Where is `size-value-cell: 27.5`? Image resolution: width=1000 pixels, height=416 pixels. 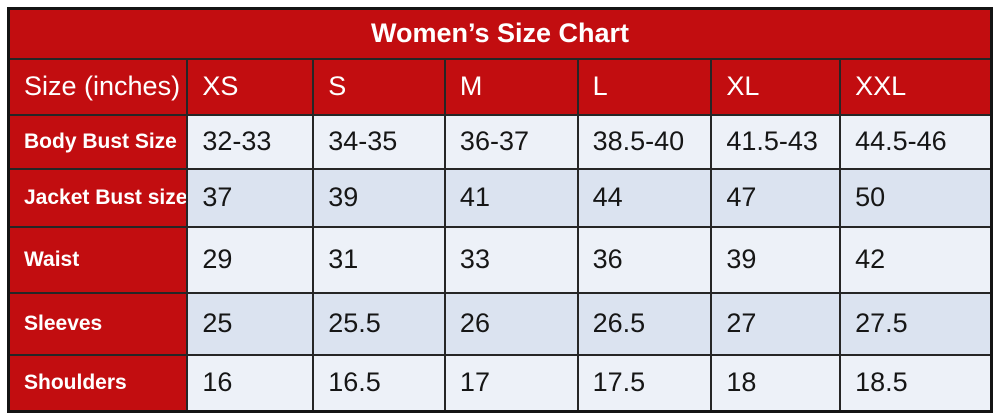
size-value-cell: 27.5 is located at coordinates (916, 323).